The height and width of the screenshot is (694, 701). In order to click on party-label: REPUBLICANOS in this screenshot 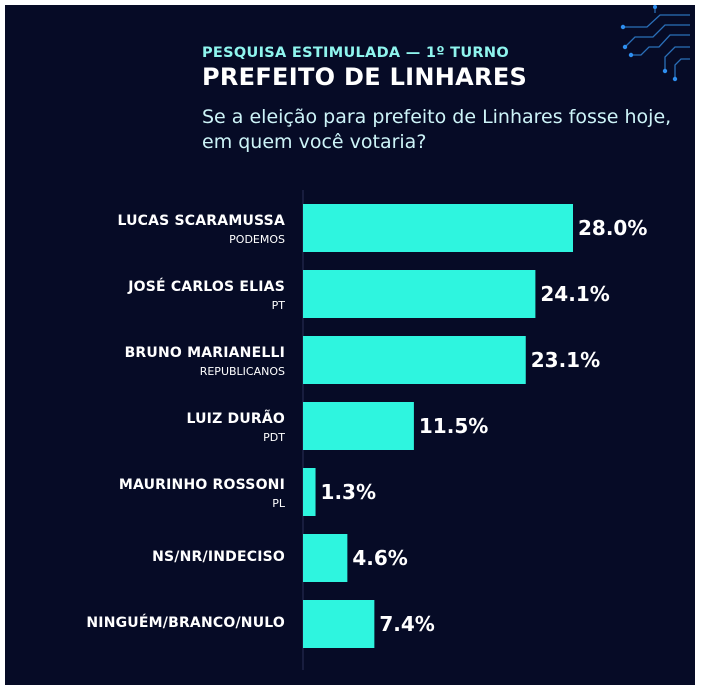, I will do `click(242, 371)`.